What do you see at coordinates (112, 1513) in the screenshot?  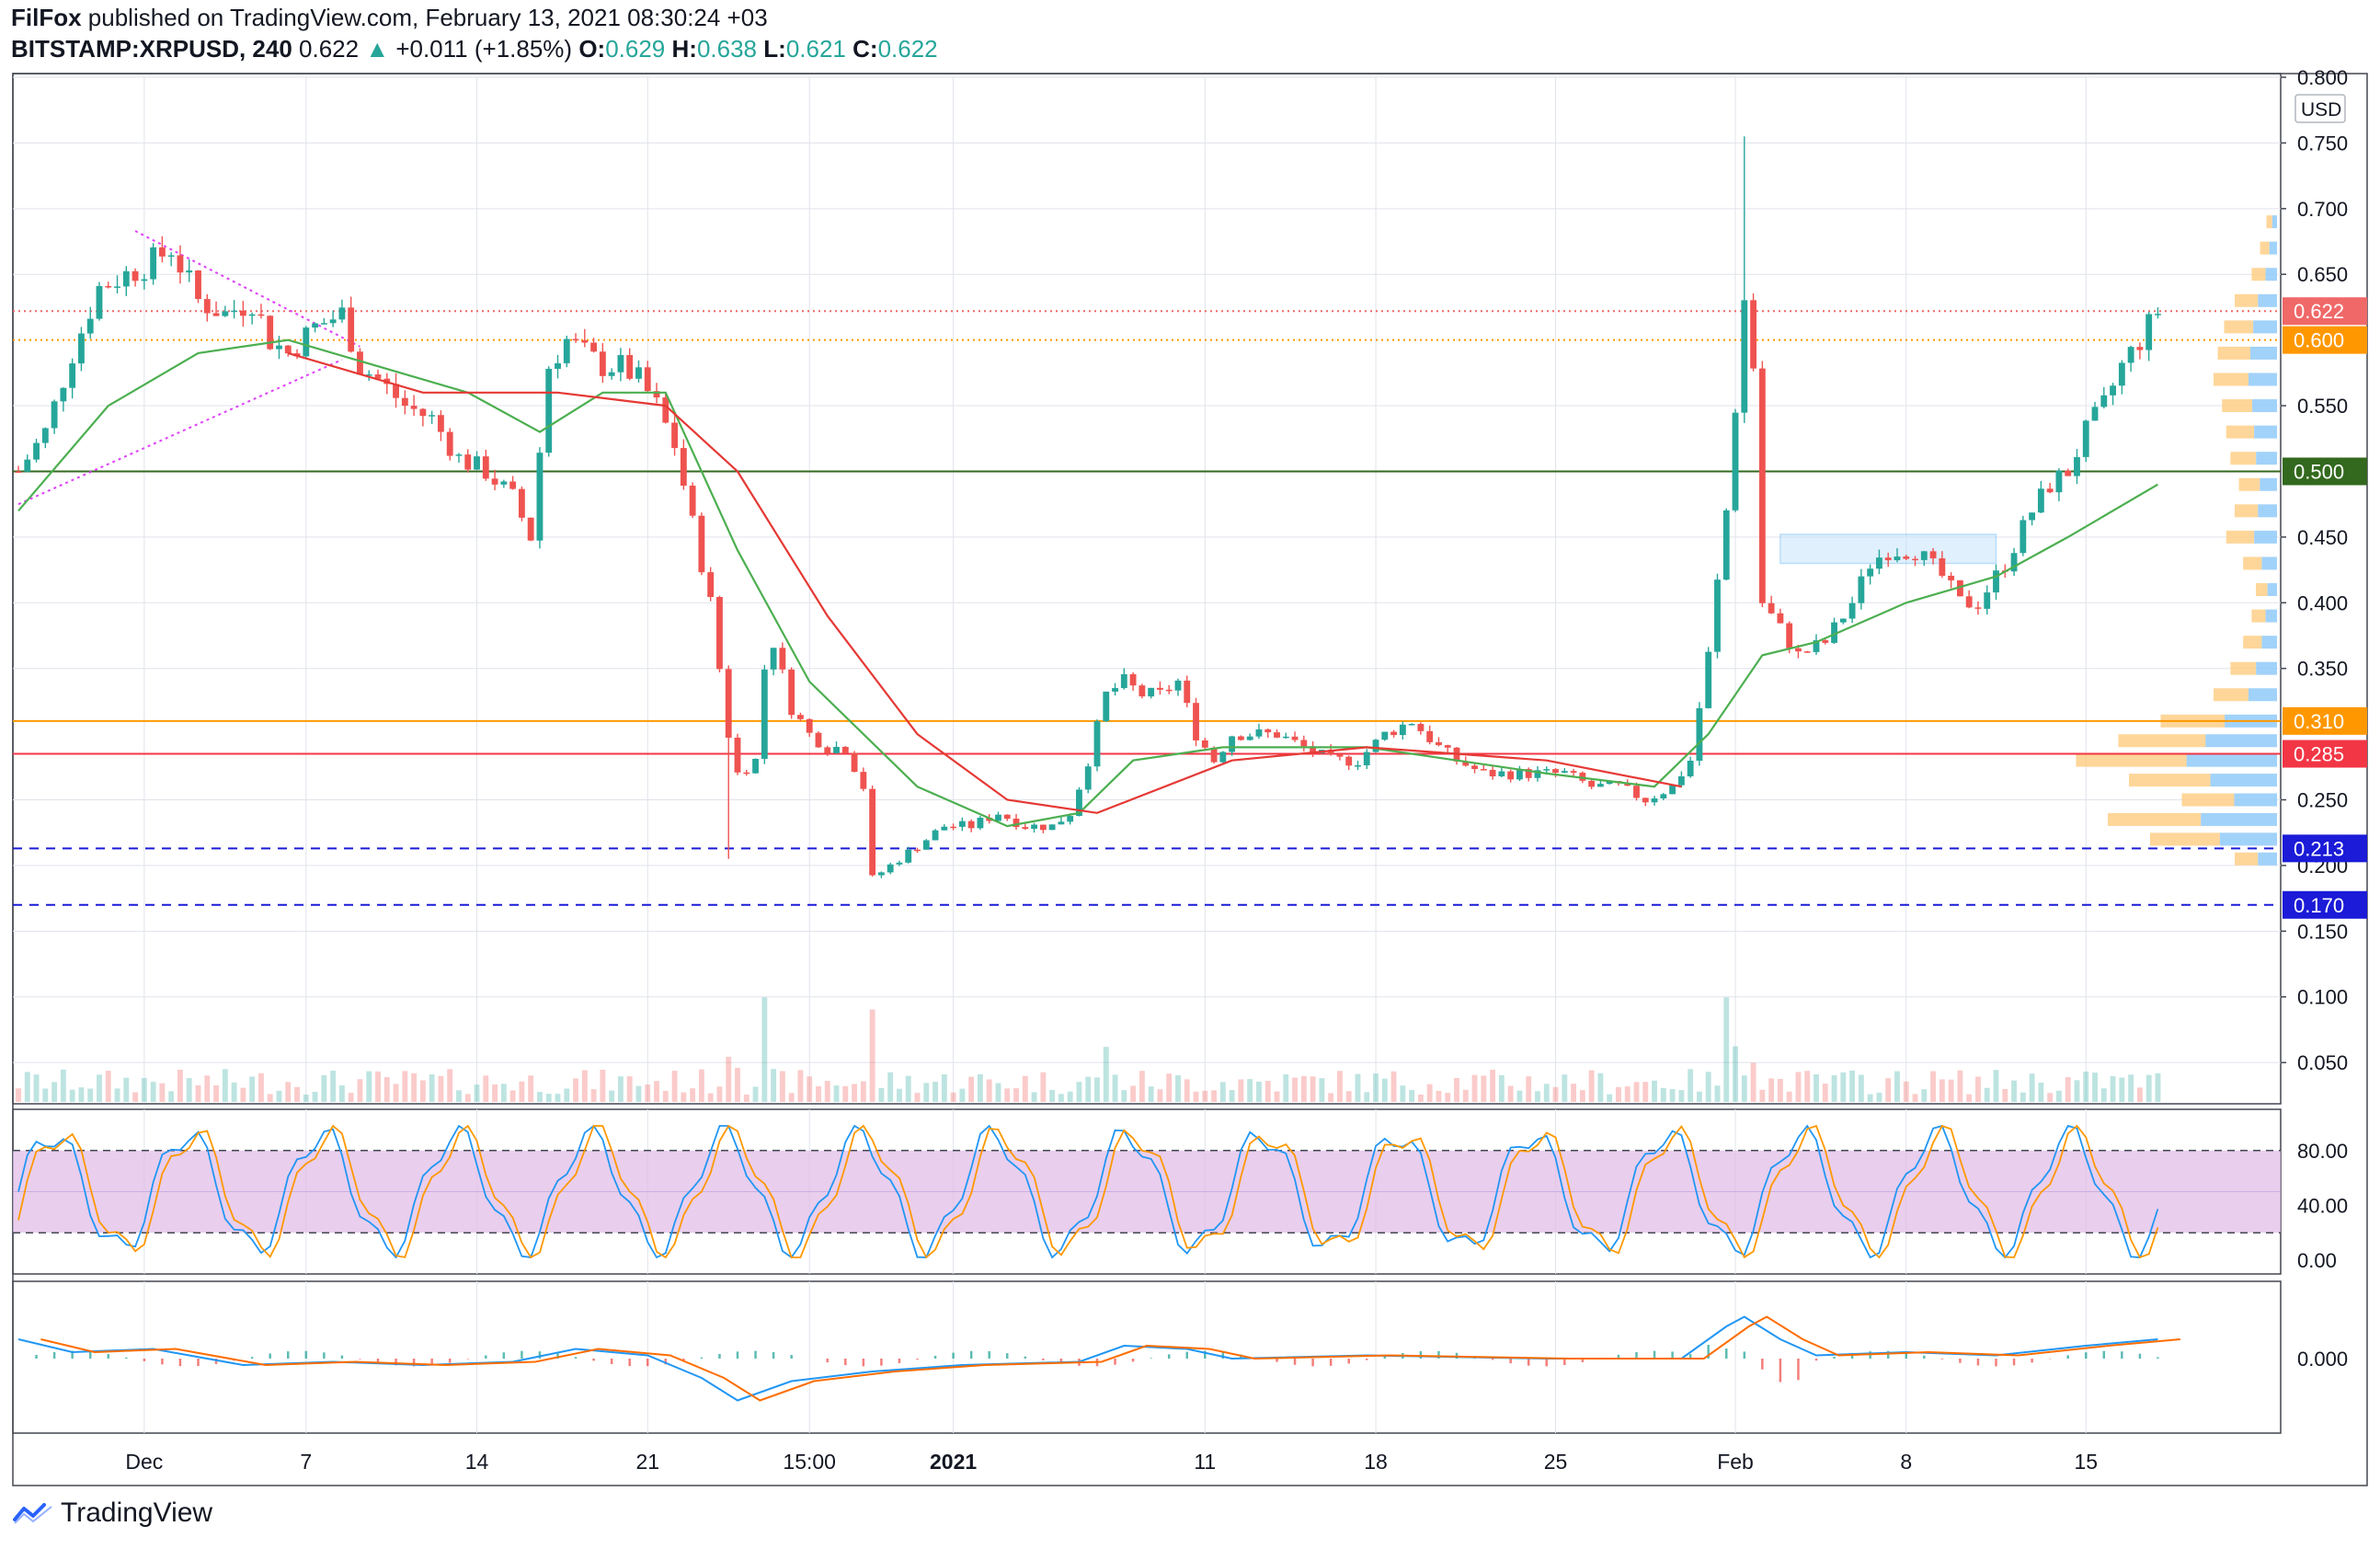 I see `tradingview-footer: TradingView` at bounding box center [112, 1513].